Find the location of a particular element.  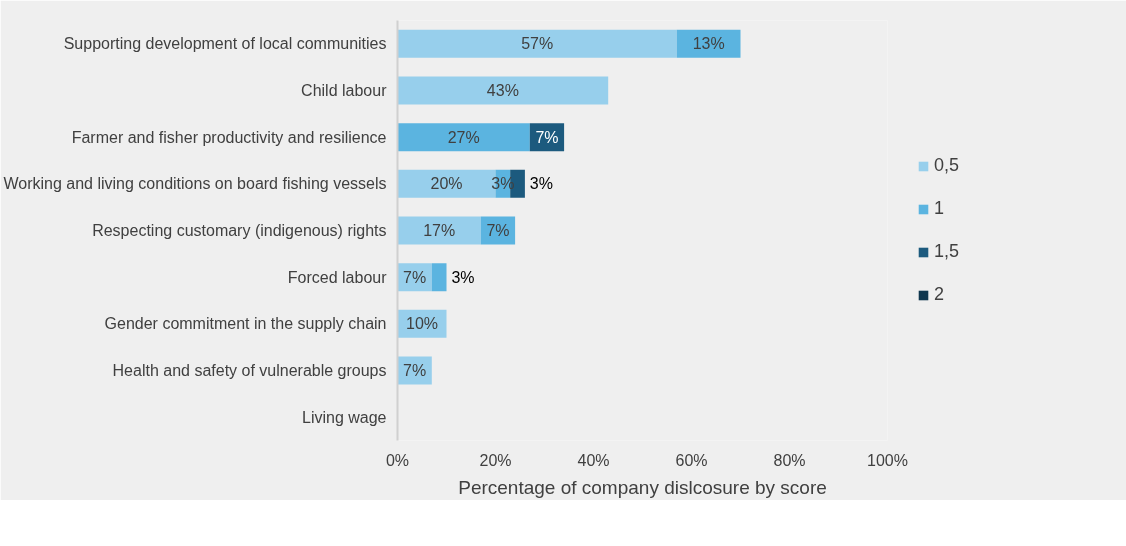

legend-label: 1,5 is located at coordinates (947, 251).